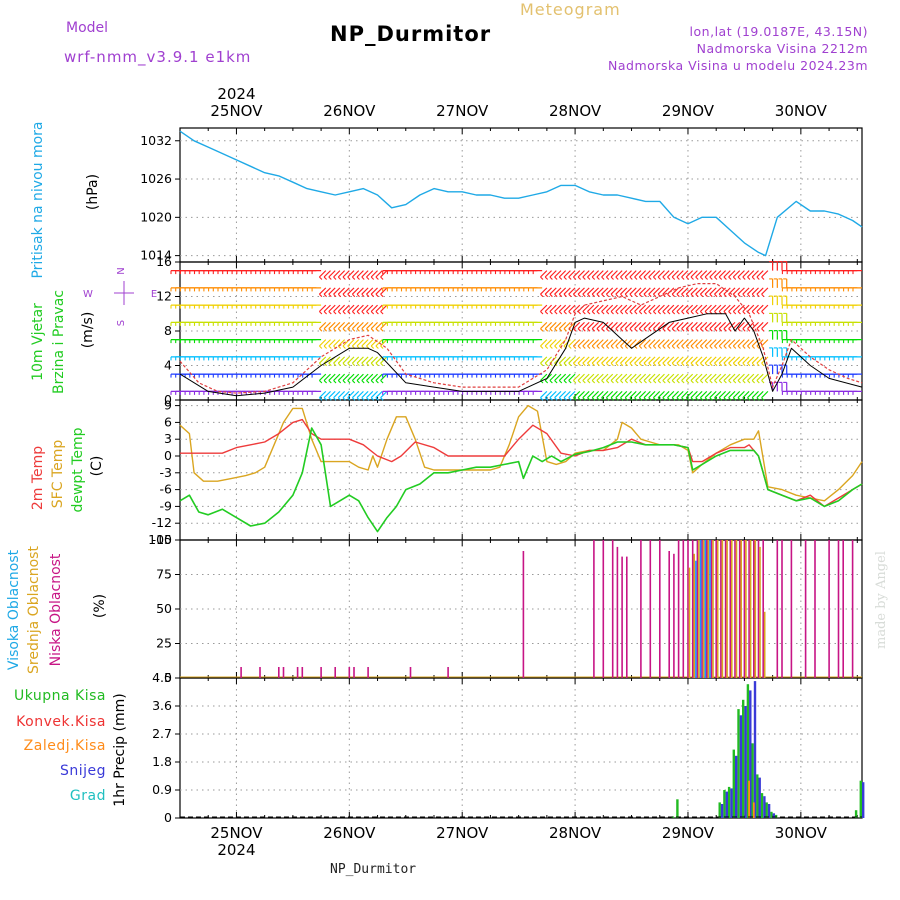 This screenshot has height=900, width=900. I want to click on y-tick-label: -12, so click(162, 522).